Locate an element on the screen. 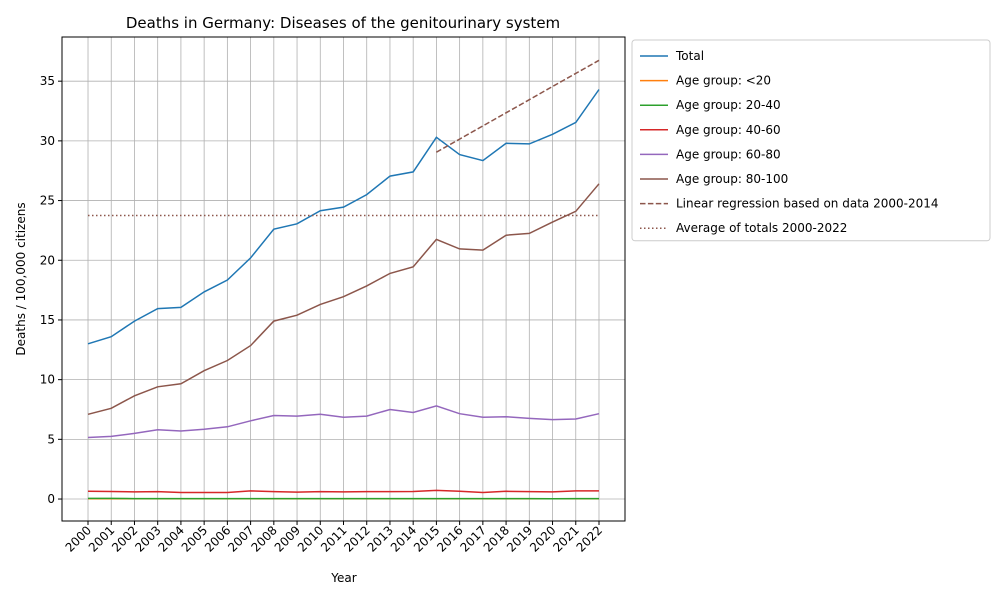 This screenshot has width=1000, height=604. x-tick-label: 2011 is located at coordinates (333, 538).